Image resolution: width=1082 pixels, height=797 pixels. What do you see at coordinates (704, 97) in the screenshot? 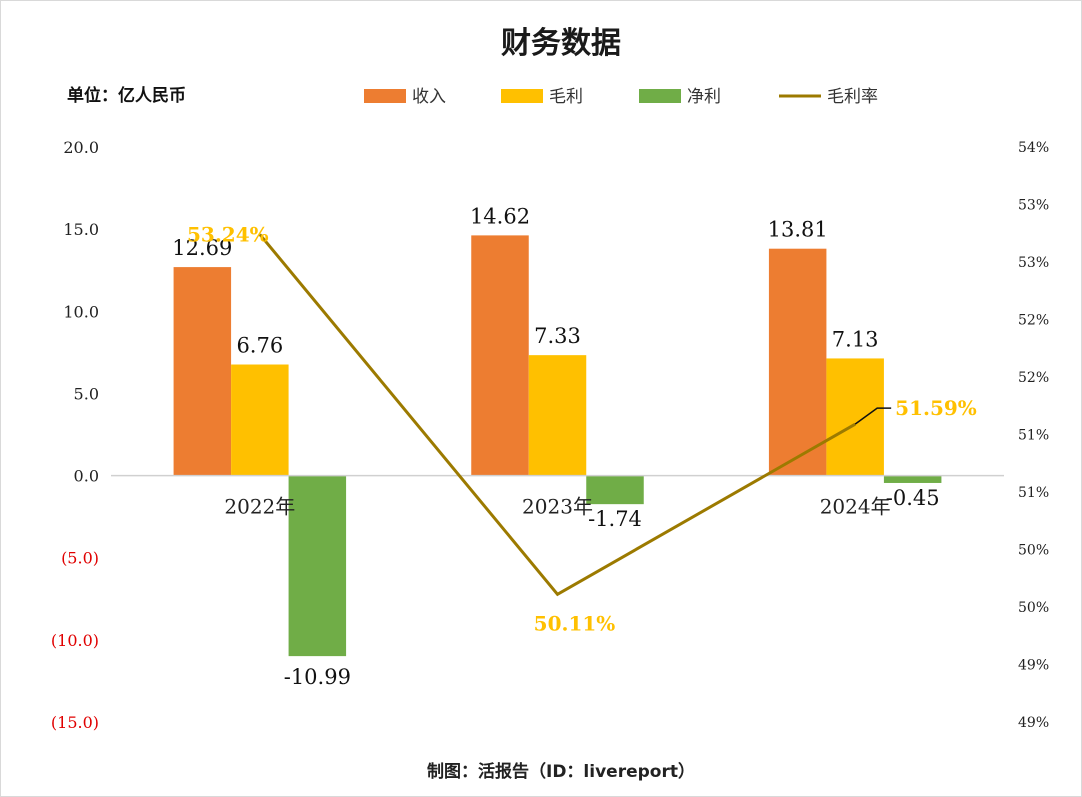
I see `legend-label-2: 净利` at bounding box center [704, 97].